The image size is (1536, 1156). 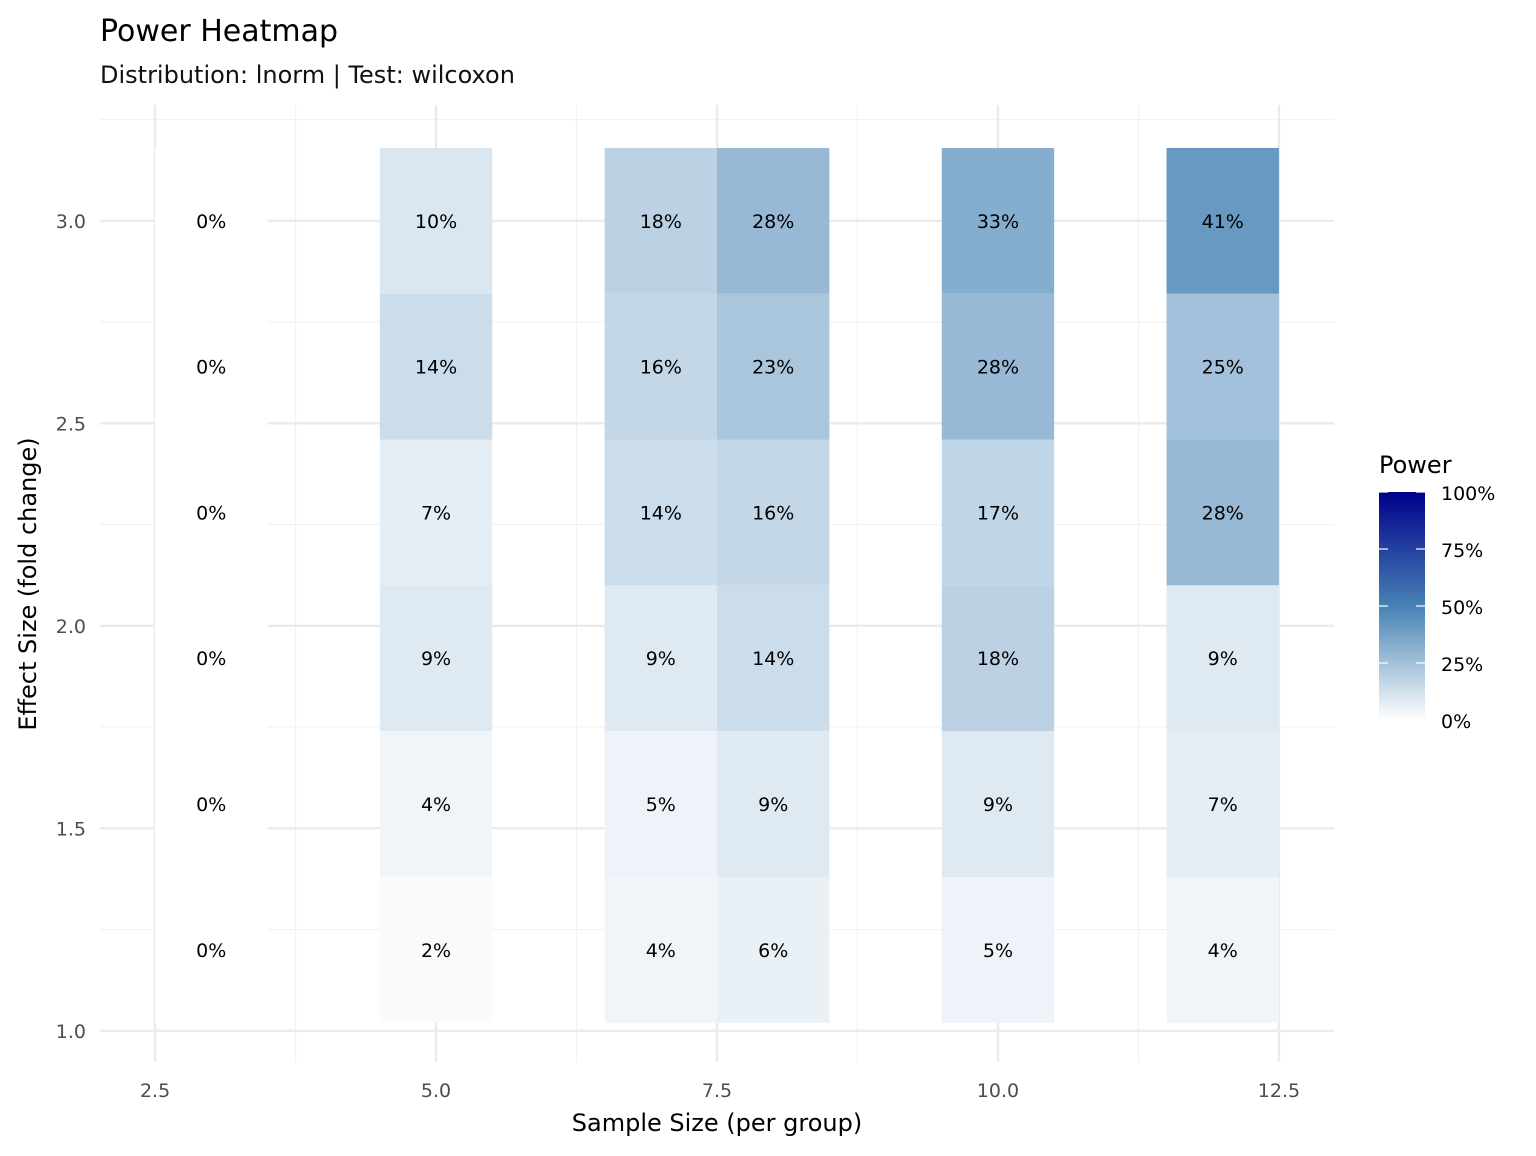 I want to click on x-tick-label: 7.5, so click(x=717, y=1091).